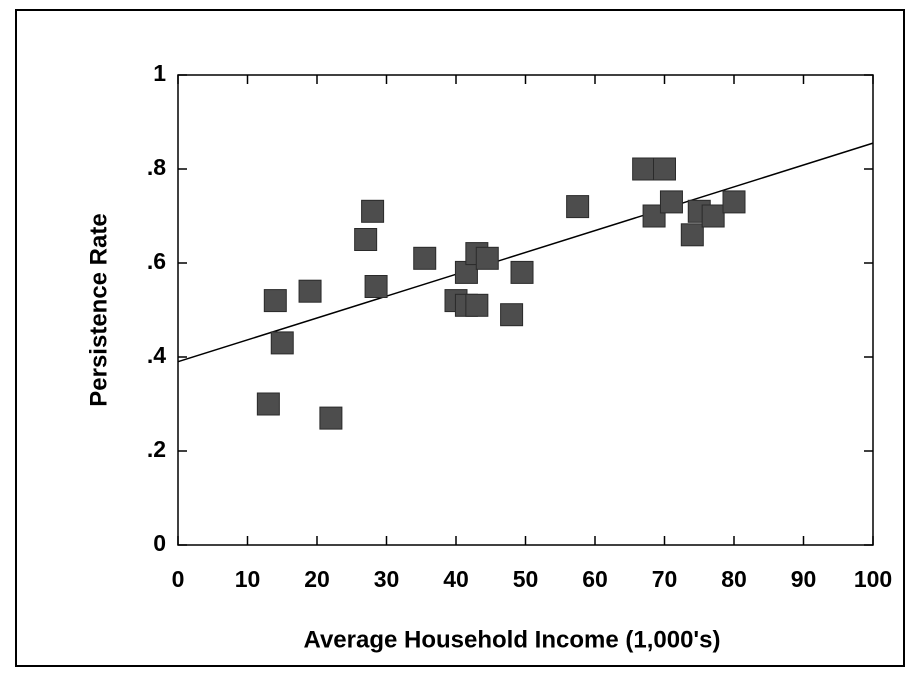 This screenshot has height=678, width=915. What do you see at coordinates (804, 579) in the screenshot?
I see `x-tick-label: 90` at bounding box center [804, 579].